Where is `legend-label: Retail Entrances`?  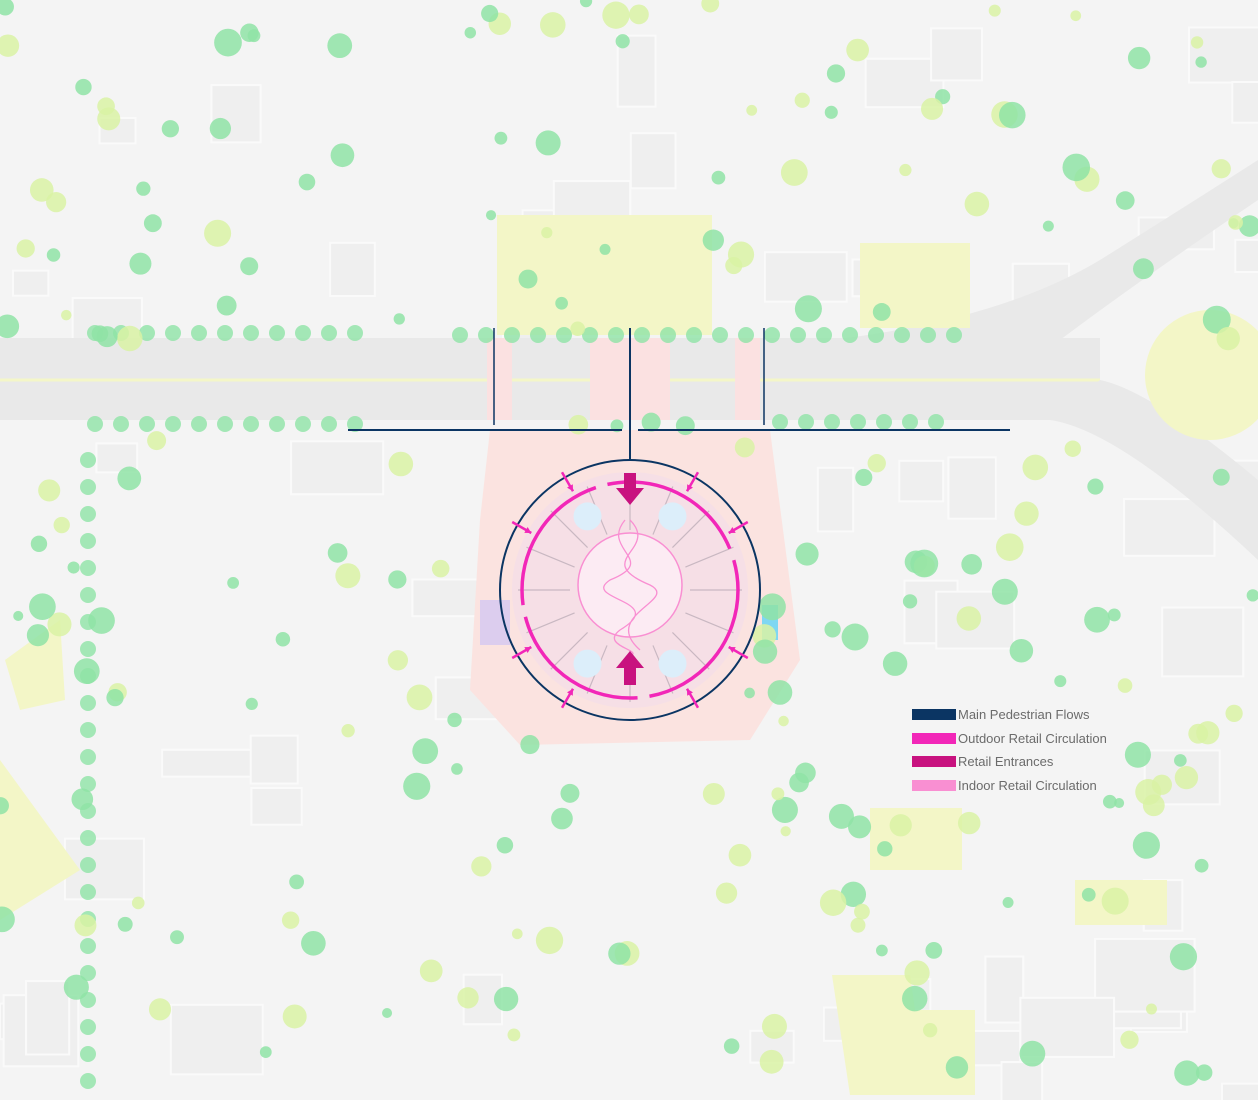
legend-label: Retail Entrances is located at coordinates (1006, 762).